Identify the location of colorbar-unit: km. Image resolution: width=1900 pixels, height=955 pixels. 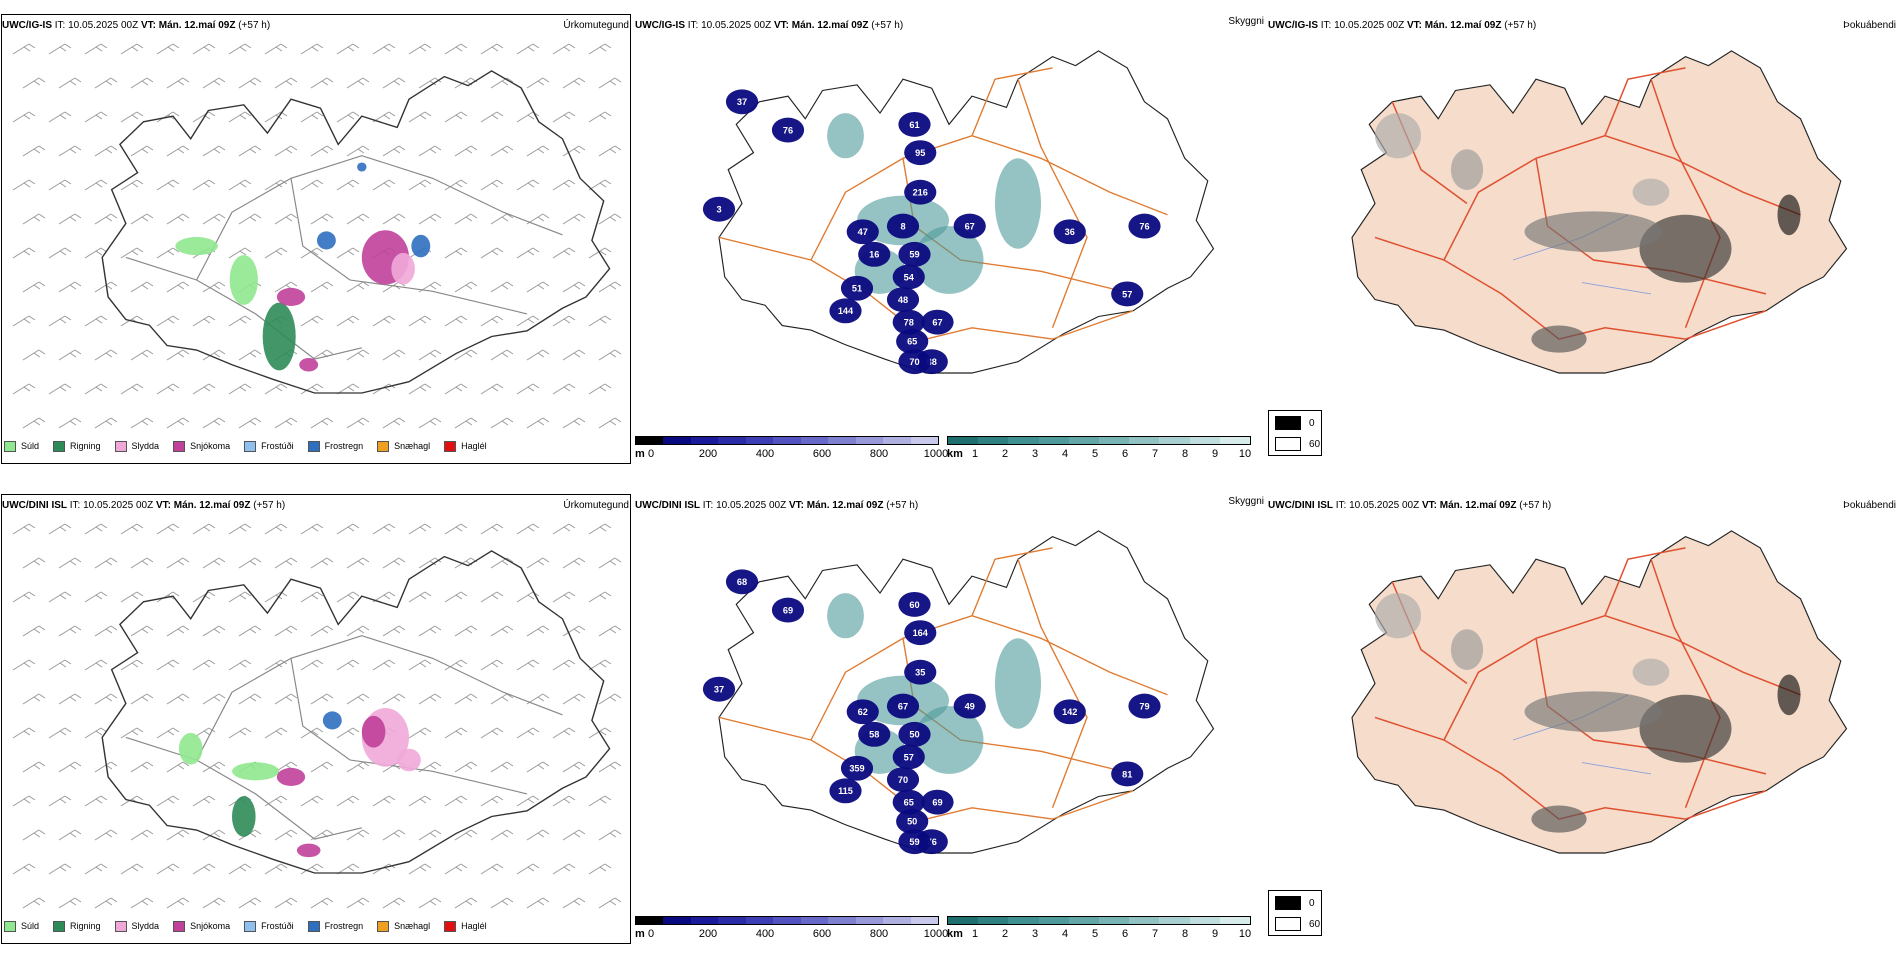
(955, 934).